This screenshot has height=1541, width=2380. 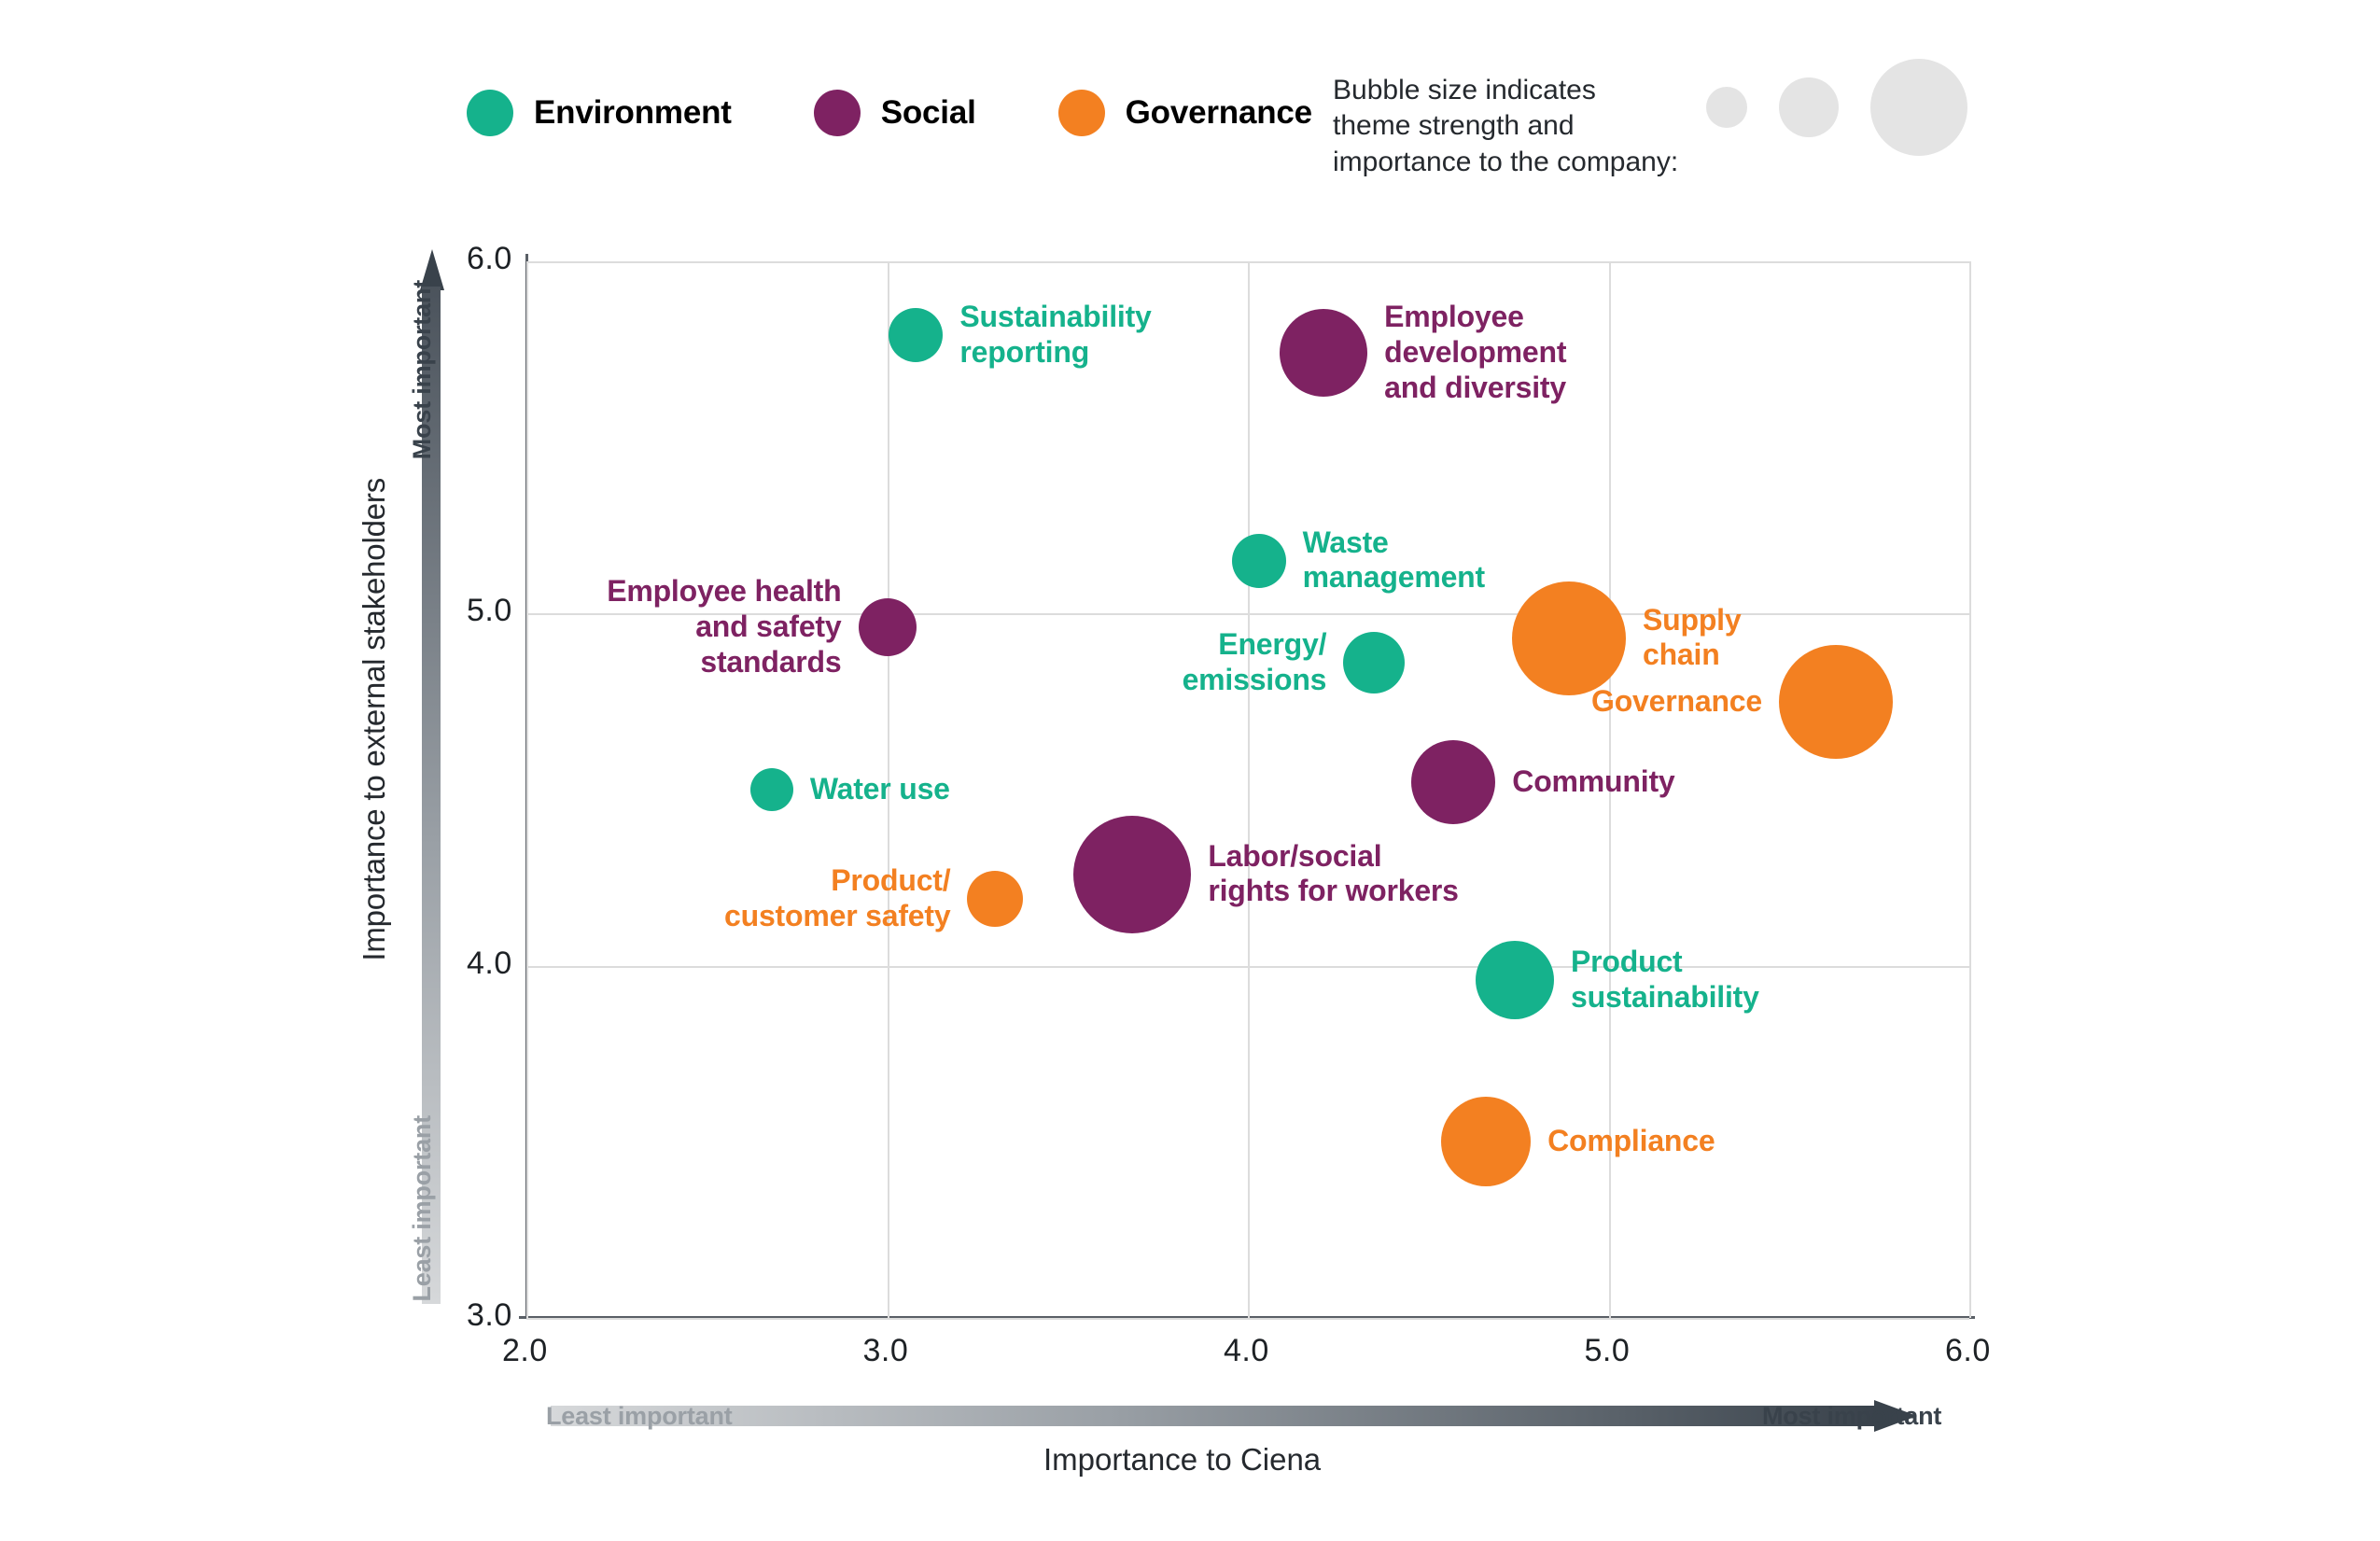 What do you see at coordinates (431, 795) in the screenshot?
I see `y-axis-gradient-bar` at bounding box center [431, 795].